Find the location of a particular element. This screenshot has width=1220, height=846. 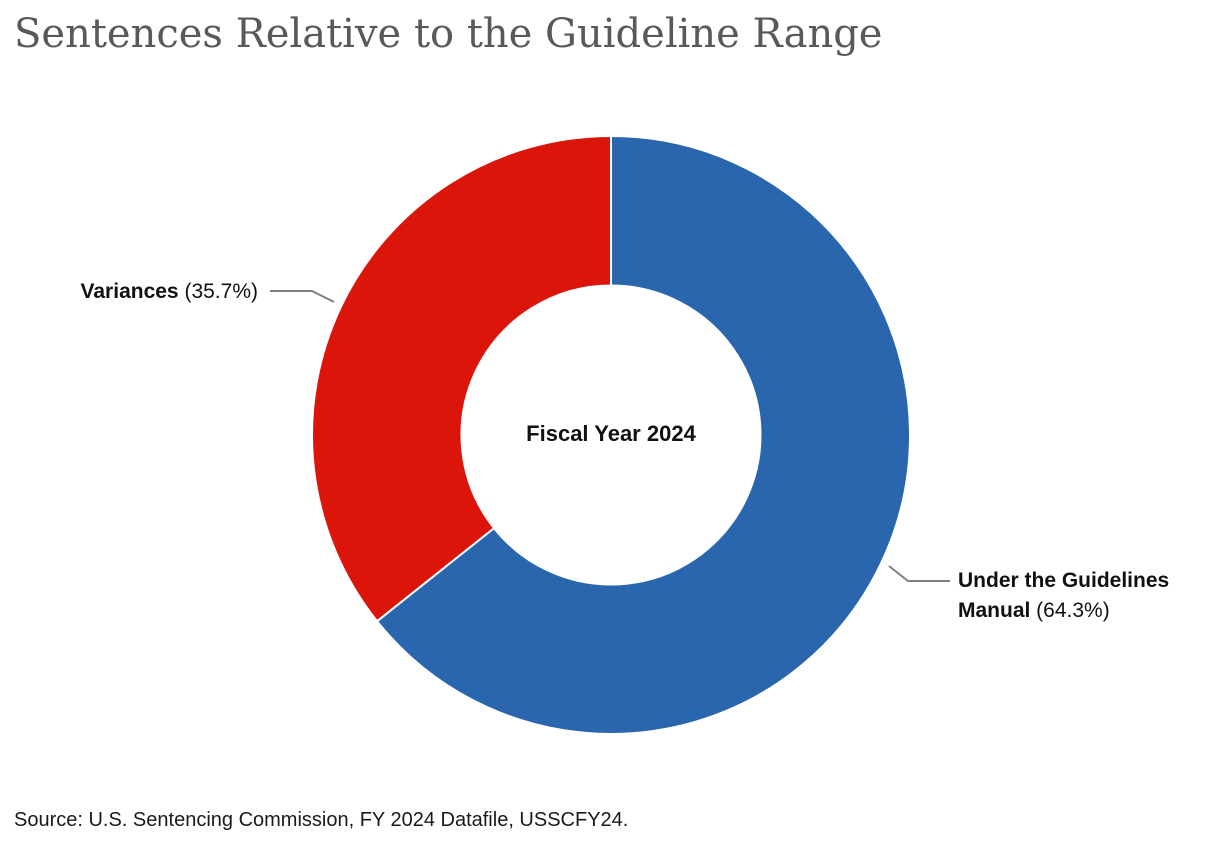

callout-label-variances: Variances (35.7%) is located at coordinates (169, 292).